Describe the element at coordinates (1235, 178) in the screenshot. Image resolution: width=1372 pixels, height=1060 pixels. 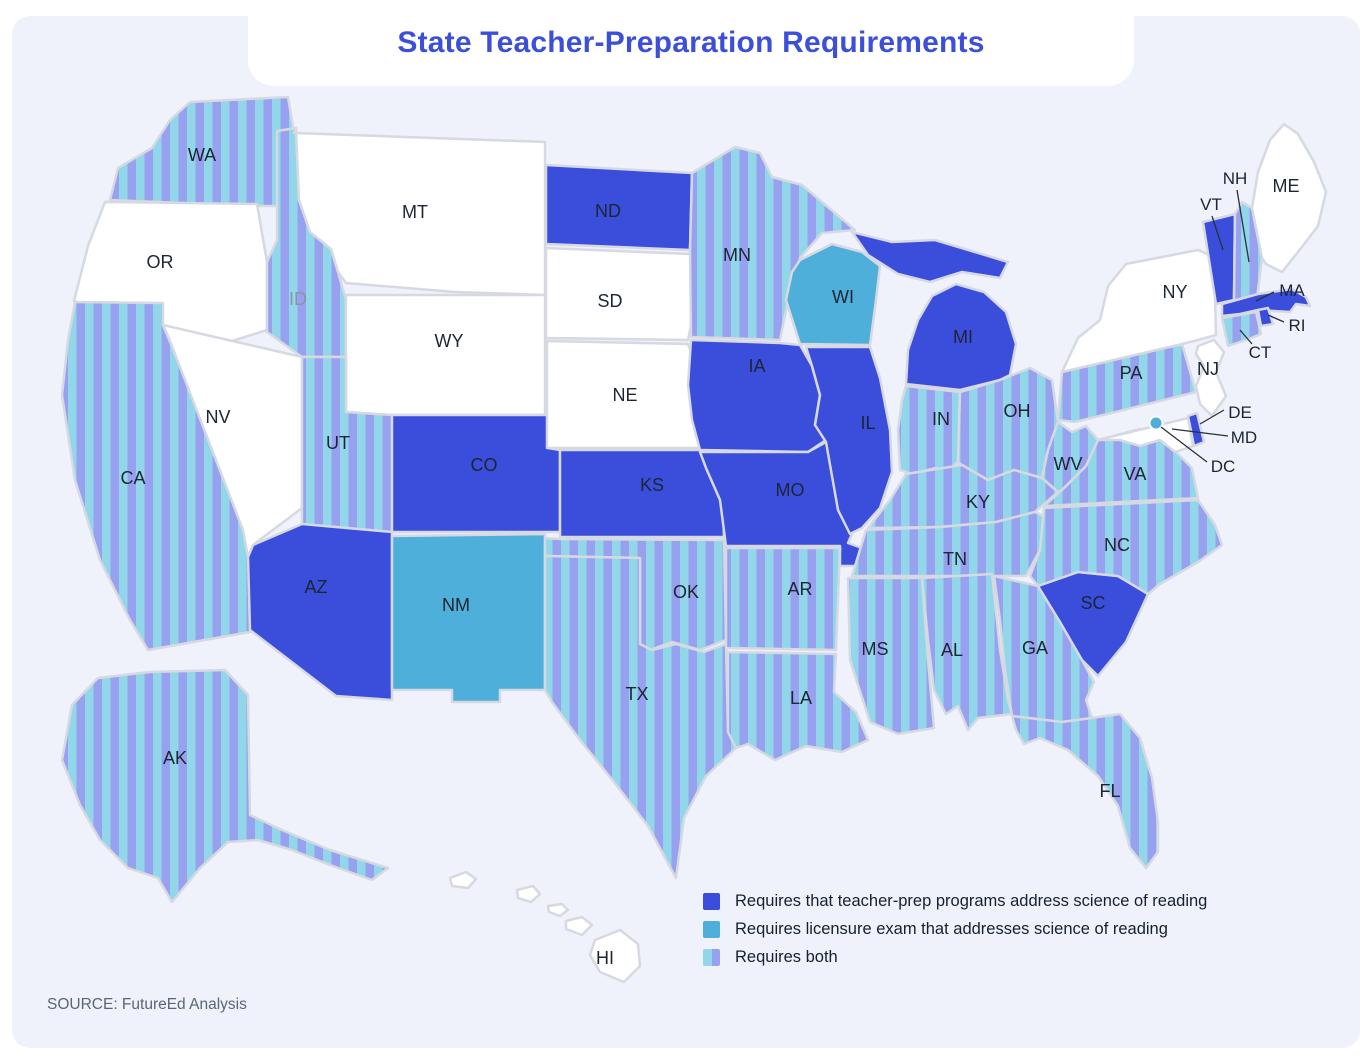
I see `state-label-NH: NH` at that location.